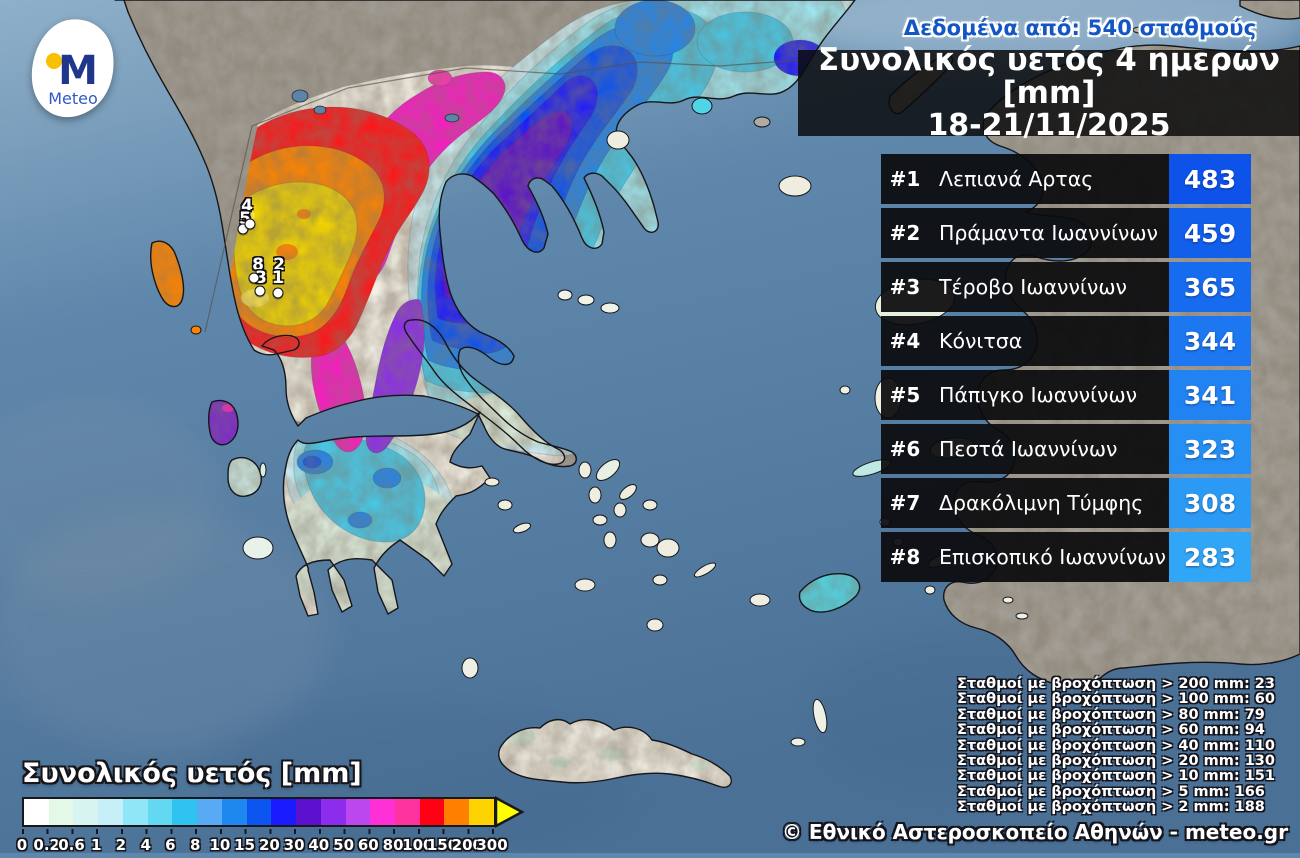  I want to click on legend-color-bar, so click(259, 812).